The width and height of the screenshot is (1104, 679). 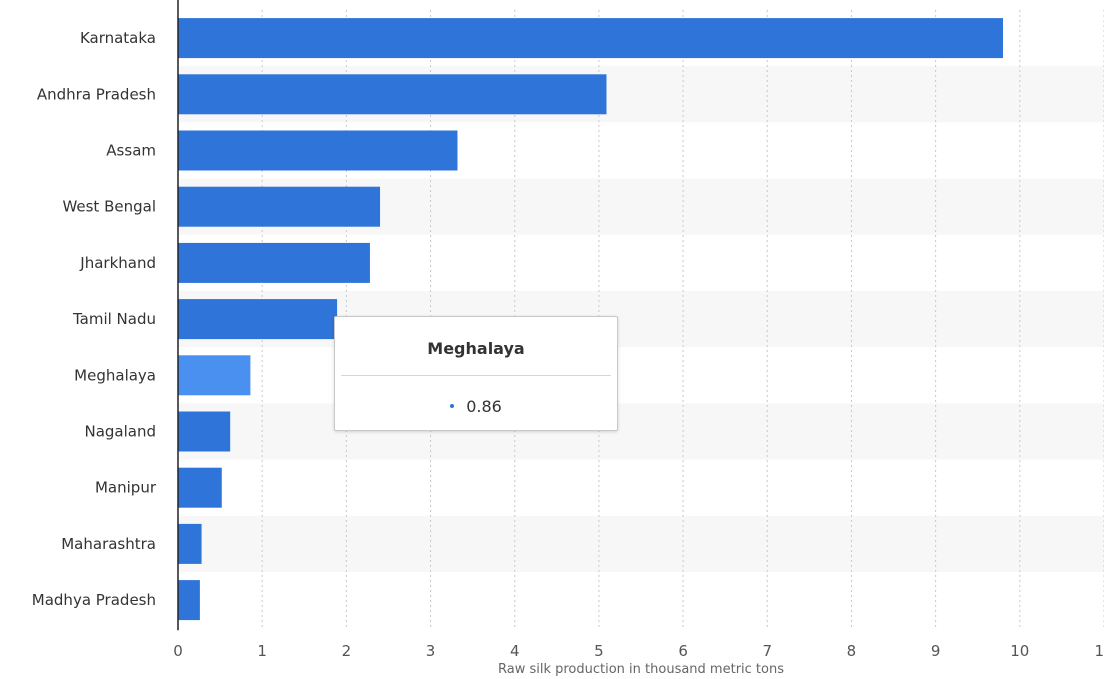 What do you see at coordinates (599, 651) in the screenshot?
I see `x-tick-label: 5` at bounding box center [599, 651].